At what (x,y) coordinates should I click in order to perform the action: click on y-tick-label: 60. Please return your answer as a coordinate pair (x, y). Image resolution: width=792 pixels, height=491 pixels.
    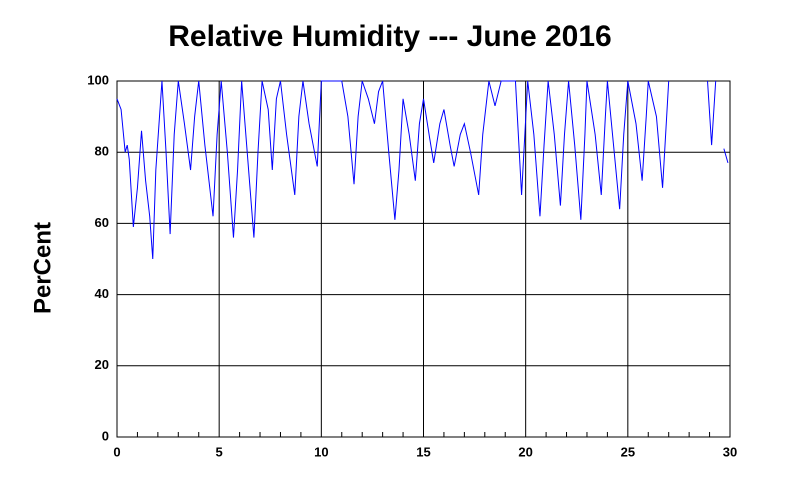
    Looking at the image, I should click on (102, 222).